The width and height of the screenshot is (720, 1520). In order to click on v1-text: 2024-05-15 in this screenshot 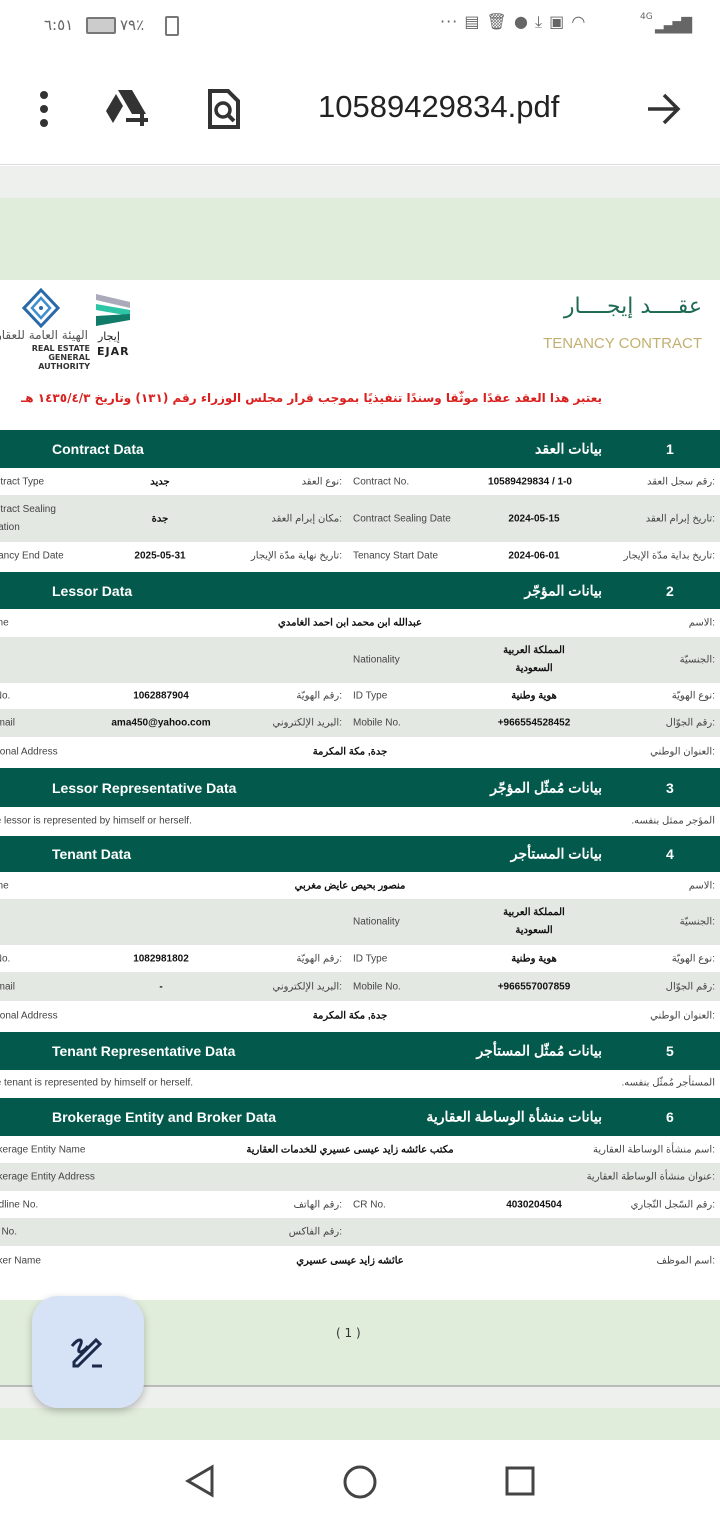, I will do `click(534, 518)`.